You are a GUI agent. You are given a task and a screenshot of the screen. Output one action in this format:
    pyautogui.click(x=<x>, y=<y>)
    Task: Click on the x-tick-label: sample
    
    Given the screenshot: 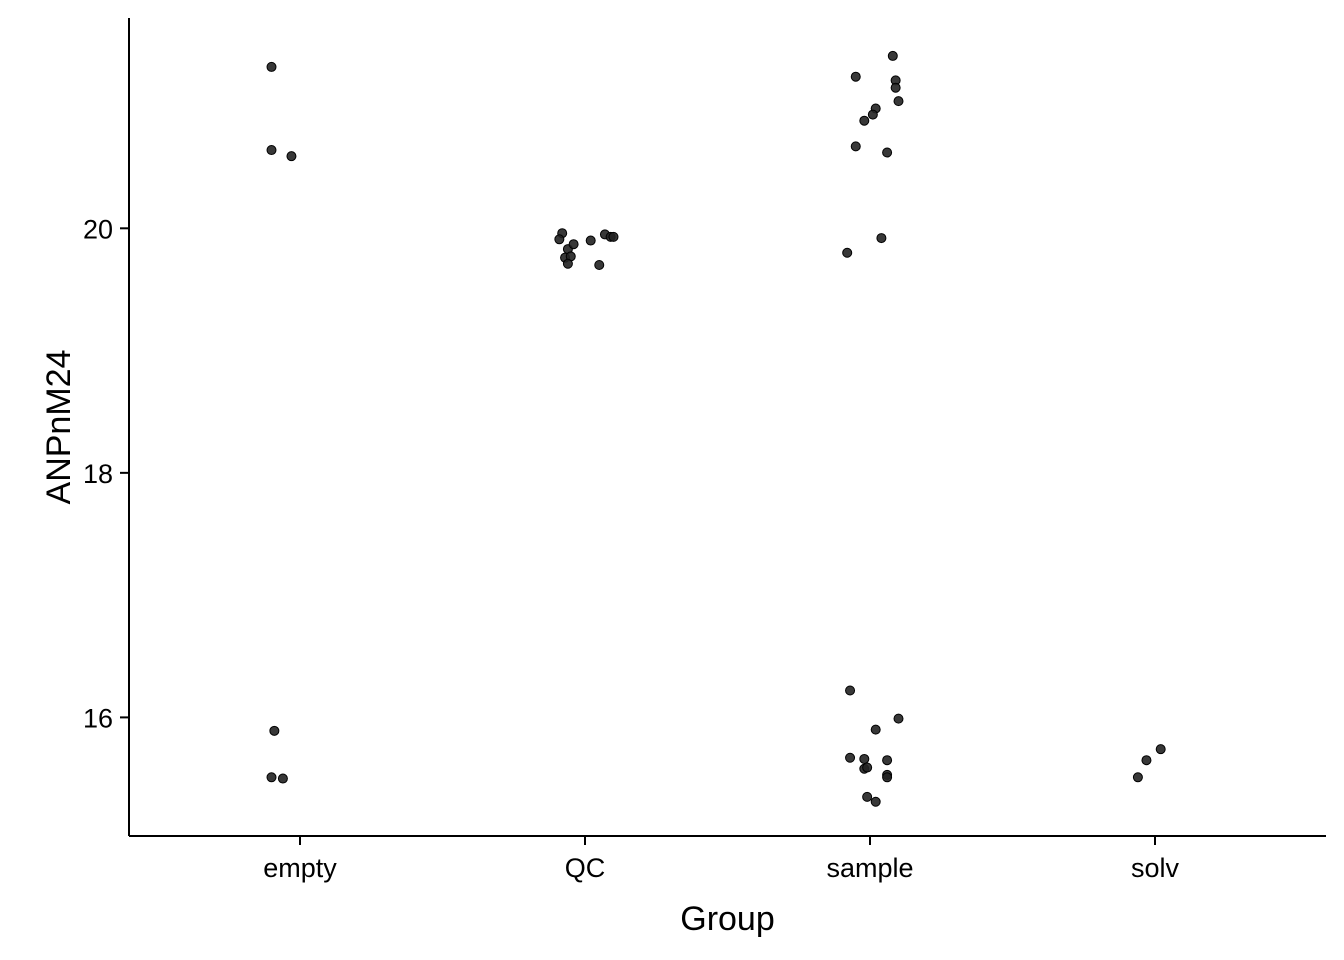 What is the action you would take?
    pyautogui.click(x=869, y=868)
    